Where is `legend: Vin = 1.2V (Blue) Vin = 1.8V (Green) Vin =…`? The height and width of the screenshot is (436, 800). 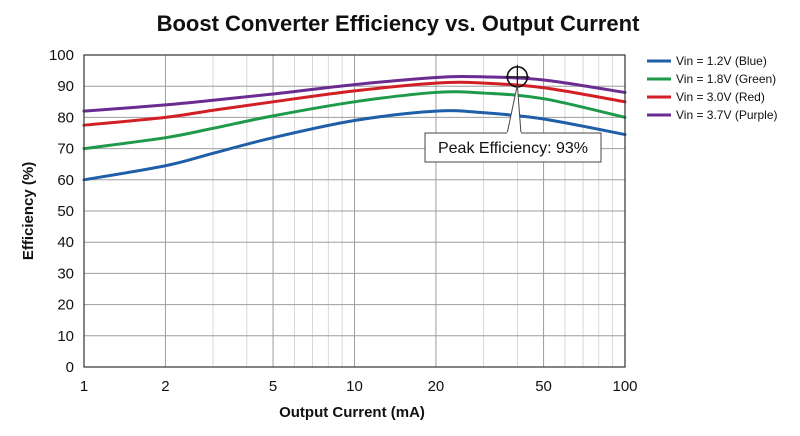 legend: Vin = 1.2V (Blue) Vin = 1.8V (Green) Vin =… is located at coordinates (712, 88).